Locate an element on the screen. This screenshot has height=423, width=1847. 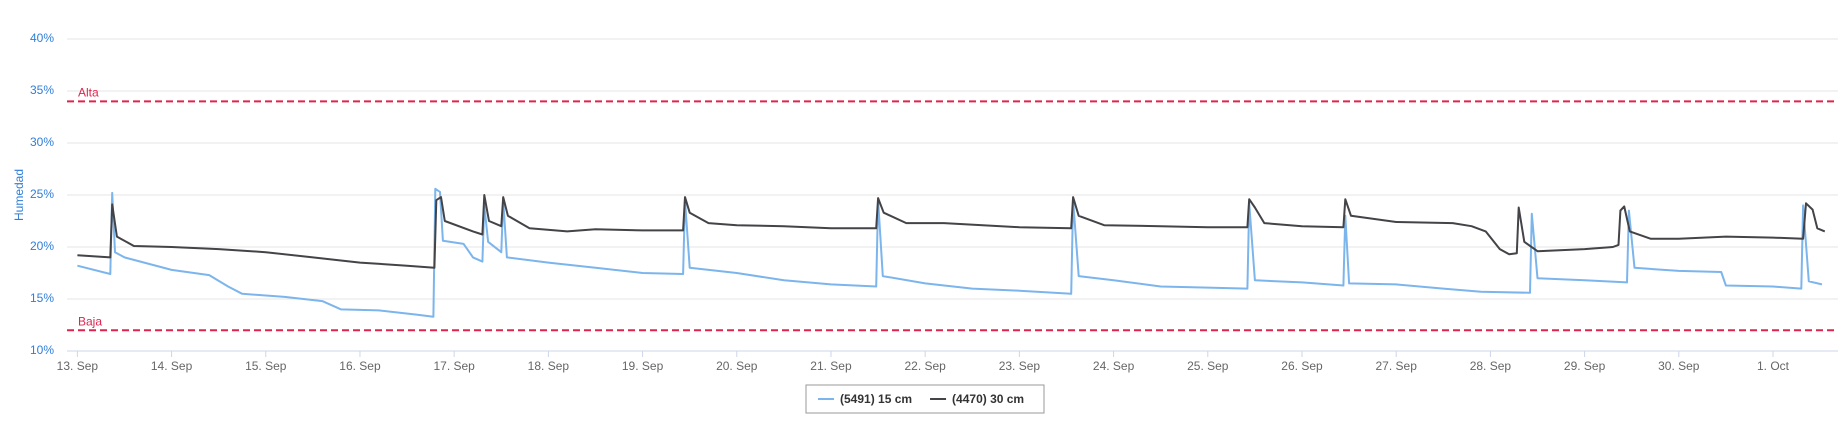
y-tick-label: 20% is located at coordinates (42, 246).